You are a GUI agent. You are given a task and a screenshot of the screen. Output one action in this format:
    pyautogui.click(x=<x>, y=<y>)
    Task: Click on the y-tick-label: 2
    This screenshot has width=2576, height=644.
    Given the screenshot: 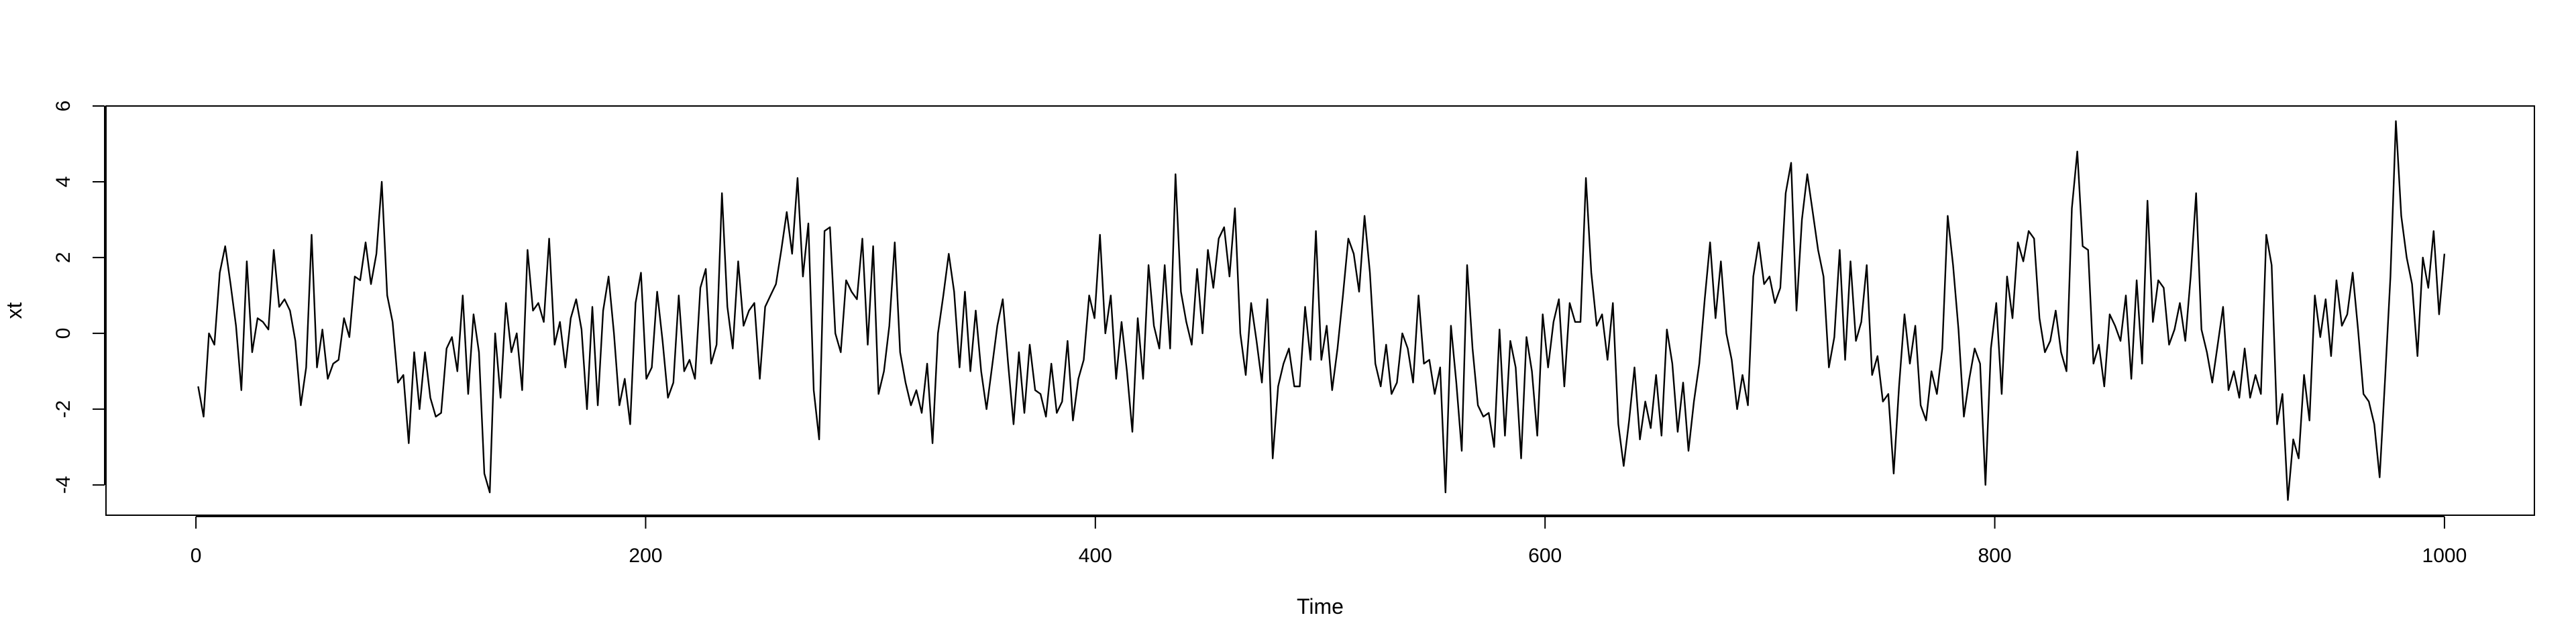 What is the action you would take?
    pyautogui.click(x=63, y=258)
    